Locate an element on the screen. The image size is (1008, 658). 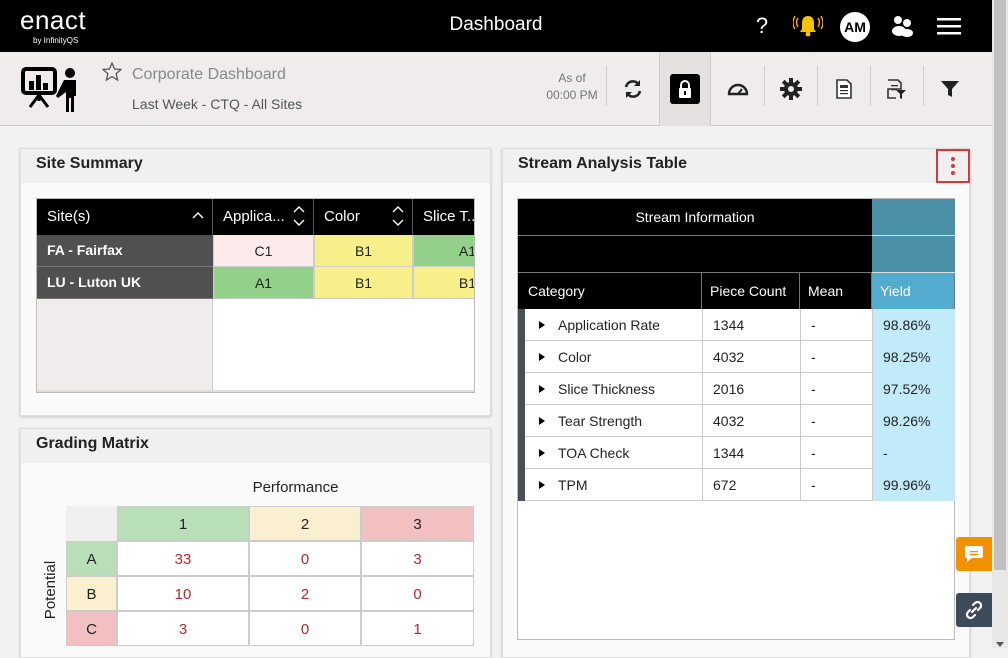
site-name-cell: FA - Fairfax is located at coordinates (125, 251).